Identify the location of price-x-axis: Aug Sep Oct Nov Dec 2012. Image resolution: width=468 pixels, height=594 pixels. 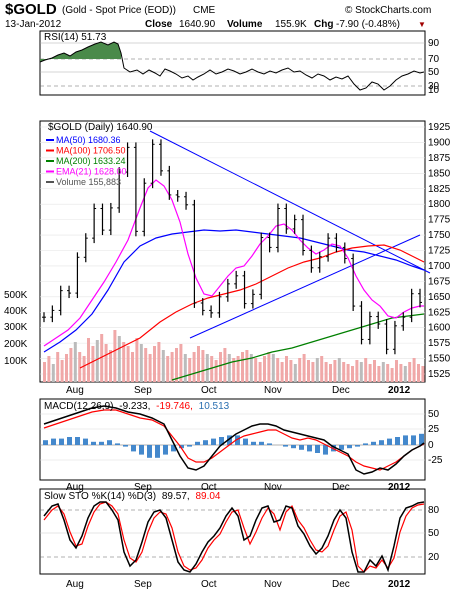
(238, 390).